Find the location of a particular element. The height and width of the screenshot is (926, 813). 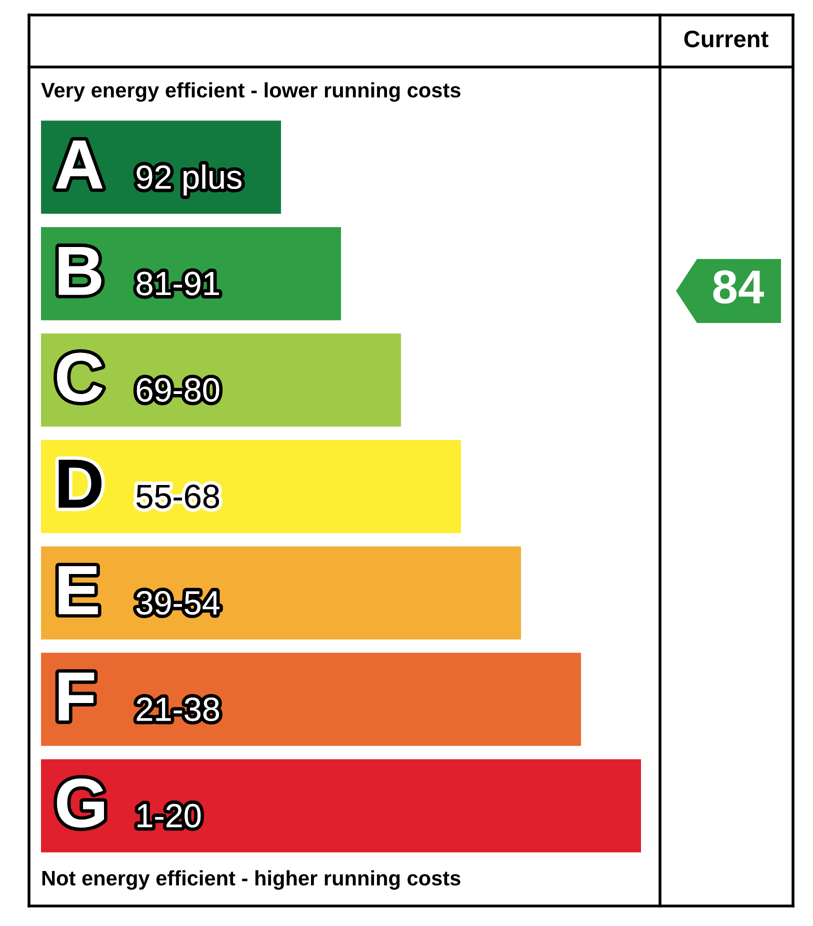

annotation: 21-38 is located at coordinates (178, 709).